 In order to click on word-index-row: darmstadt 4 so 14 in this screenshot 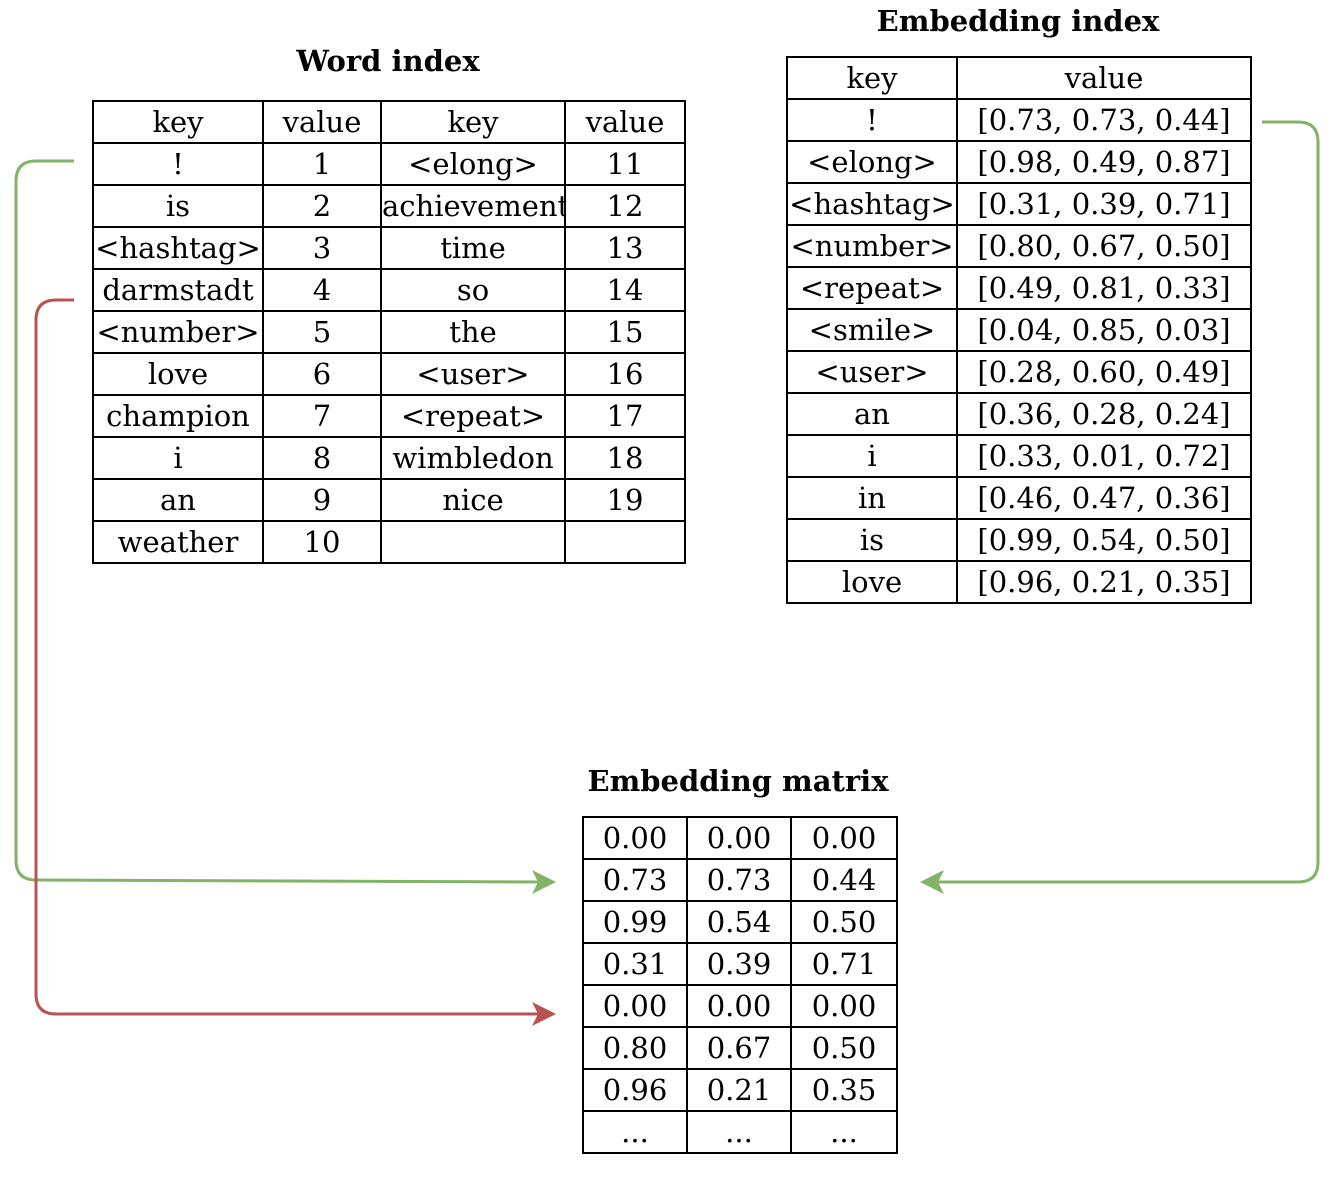, I will do `click(389, 290)`.